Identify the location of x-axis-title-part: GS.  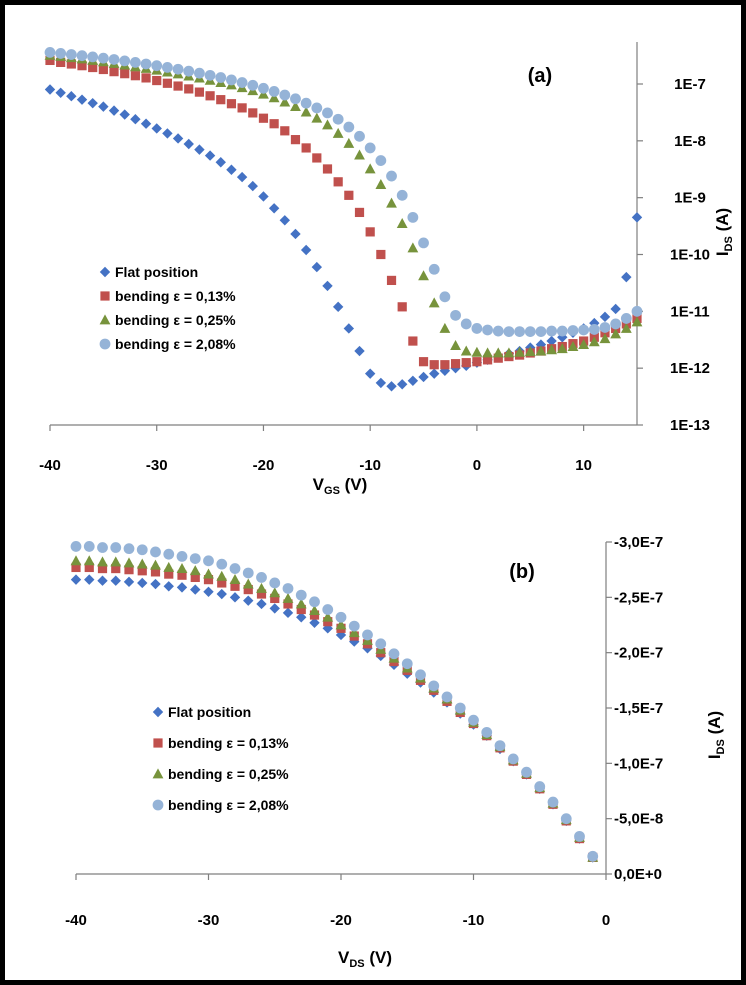
(332, 491).